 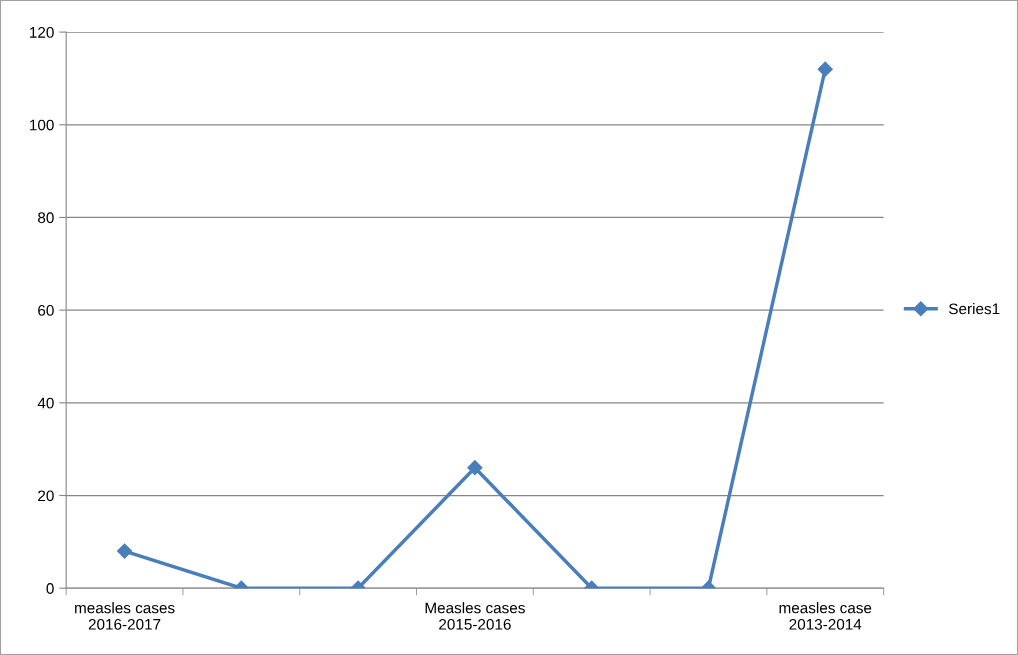 I want to click on y-tick-label: 100, so click(x=42, y=125).